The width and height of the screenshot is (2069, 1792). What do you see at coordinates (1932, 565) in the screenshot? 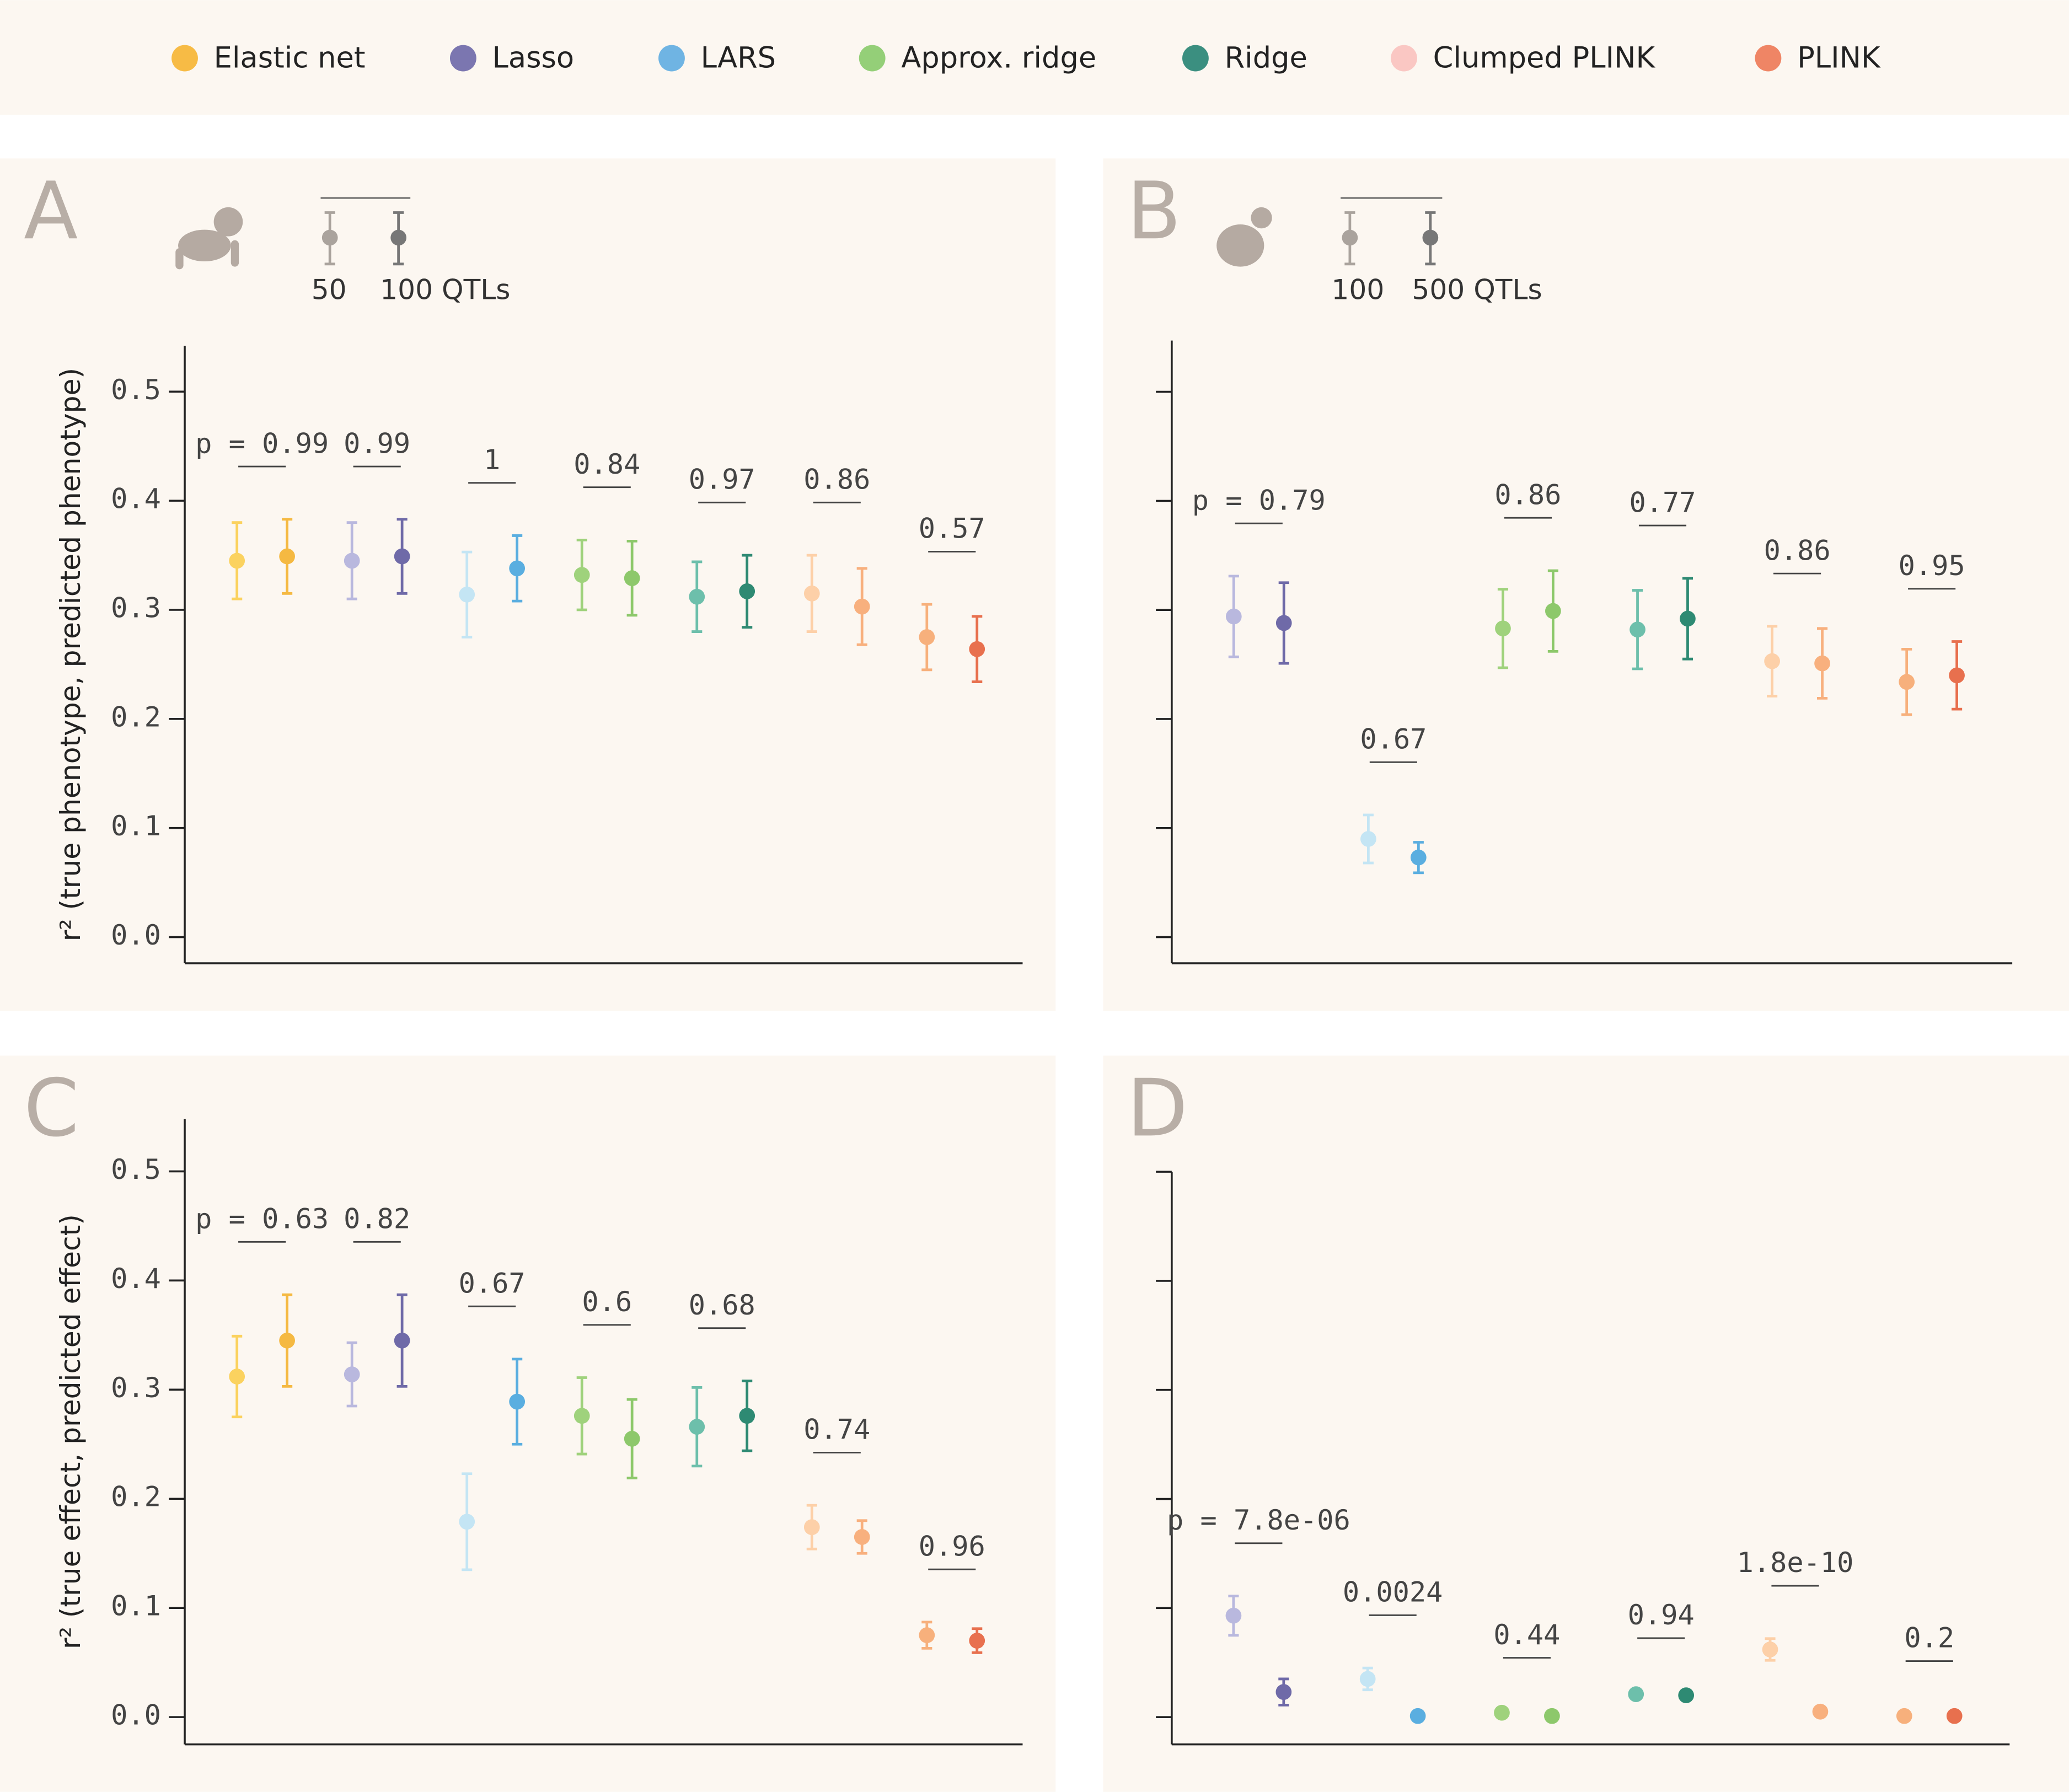
I see `p-label: 0.95` at bounding box center [1932, 565].